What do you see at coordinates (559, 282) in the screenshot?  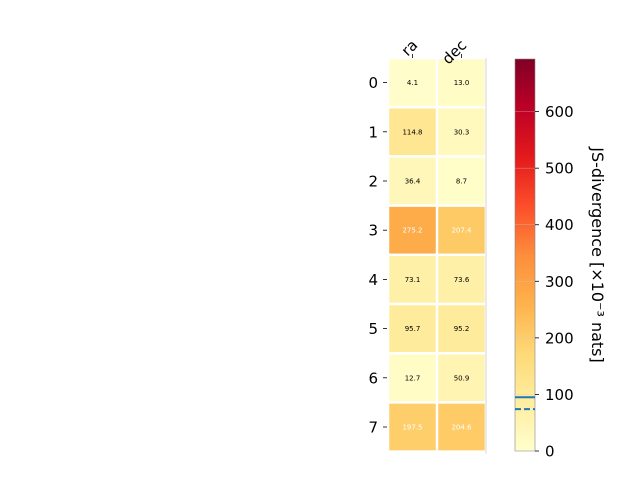 I see `colorbar-tick-label: 300` at bounding box center [559, 282].